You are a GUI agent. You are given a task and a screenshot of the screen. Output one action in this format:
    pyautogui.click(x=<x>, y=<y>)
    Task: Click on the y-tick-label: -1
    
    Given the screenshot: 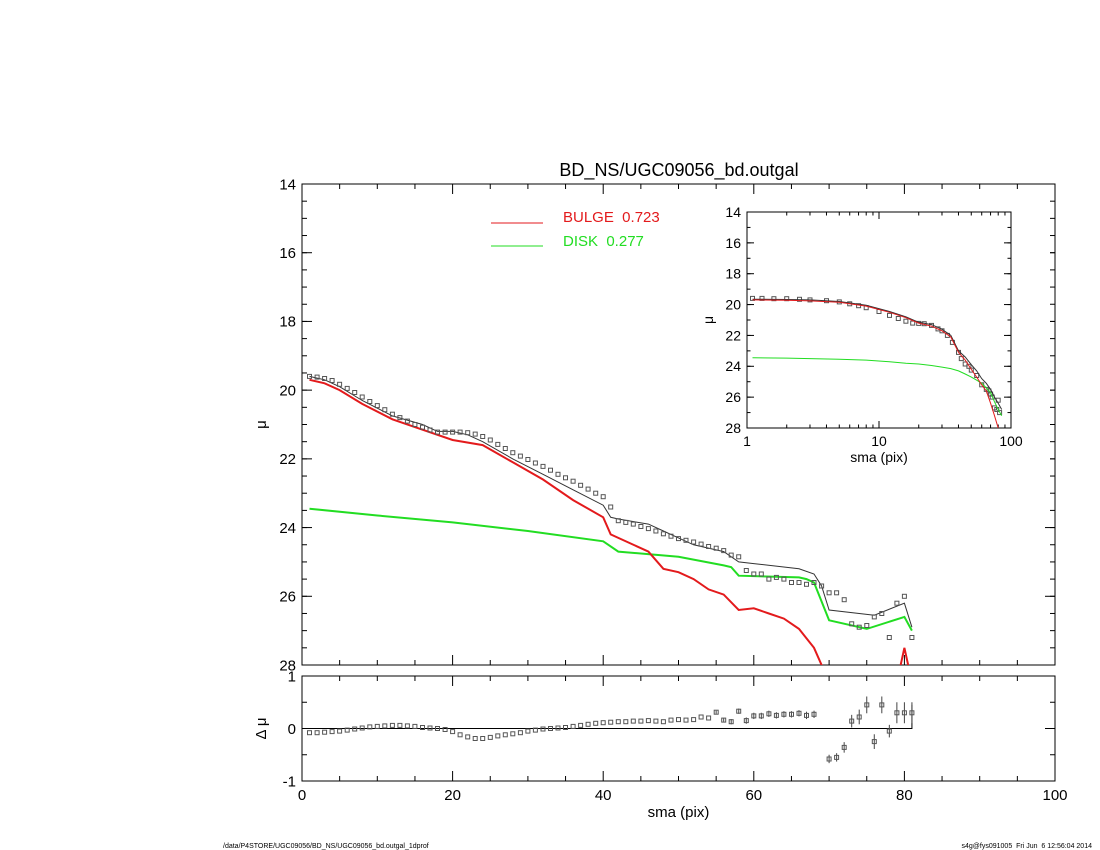 What is the action you would take?
    pyautogui.click(x=289, y=781)
    